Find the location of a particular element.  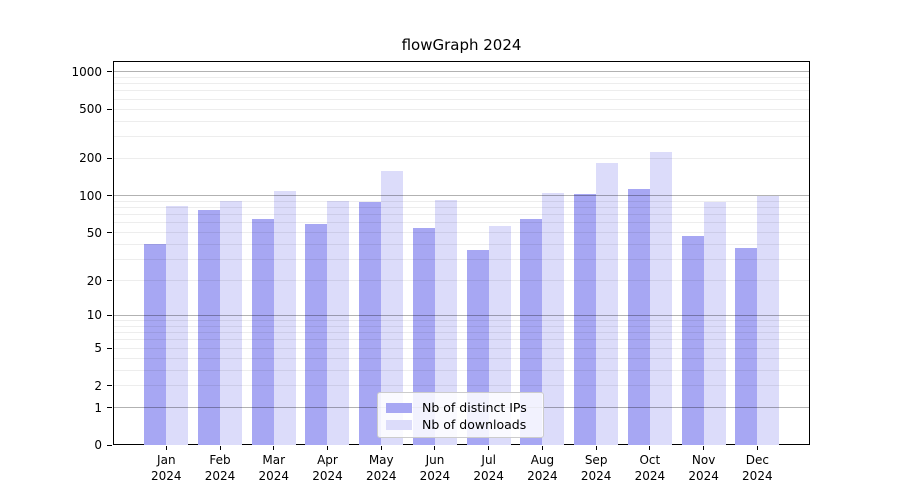

x-tick-month: Jun is located at coordinates (435, 460).